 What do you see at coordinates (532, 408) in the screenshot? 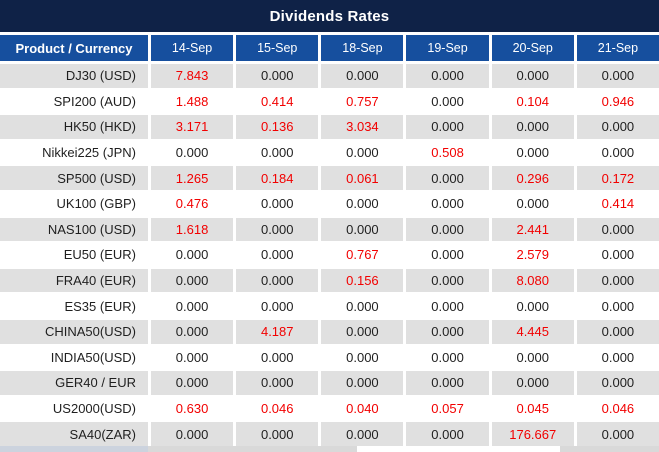
I see `rate-value: 0.045` at bounding box center [532, 408].